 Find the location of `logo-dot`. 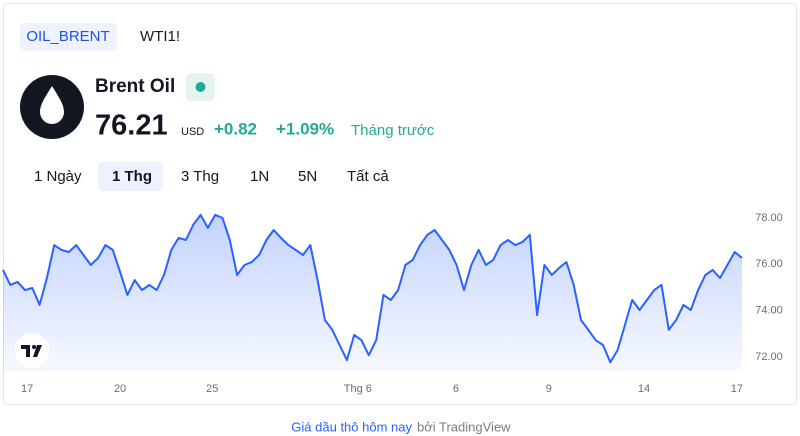

logo-dot is located at coordinates (34, 347).